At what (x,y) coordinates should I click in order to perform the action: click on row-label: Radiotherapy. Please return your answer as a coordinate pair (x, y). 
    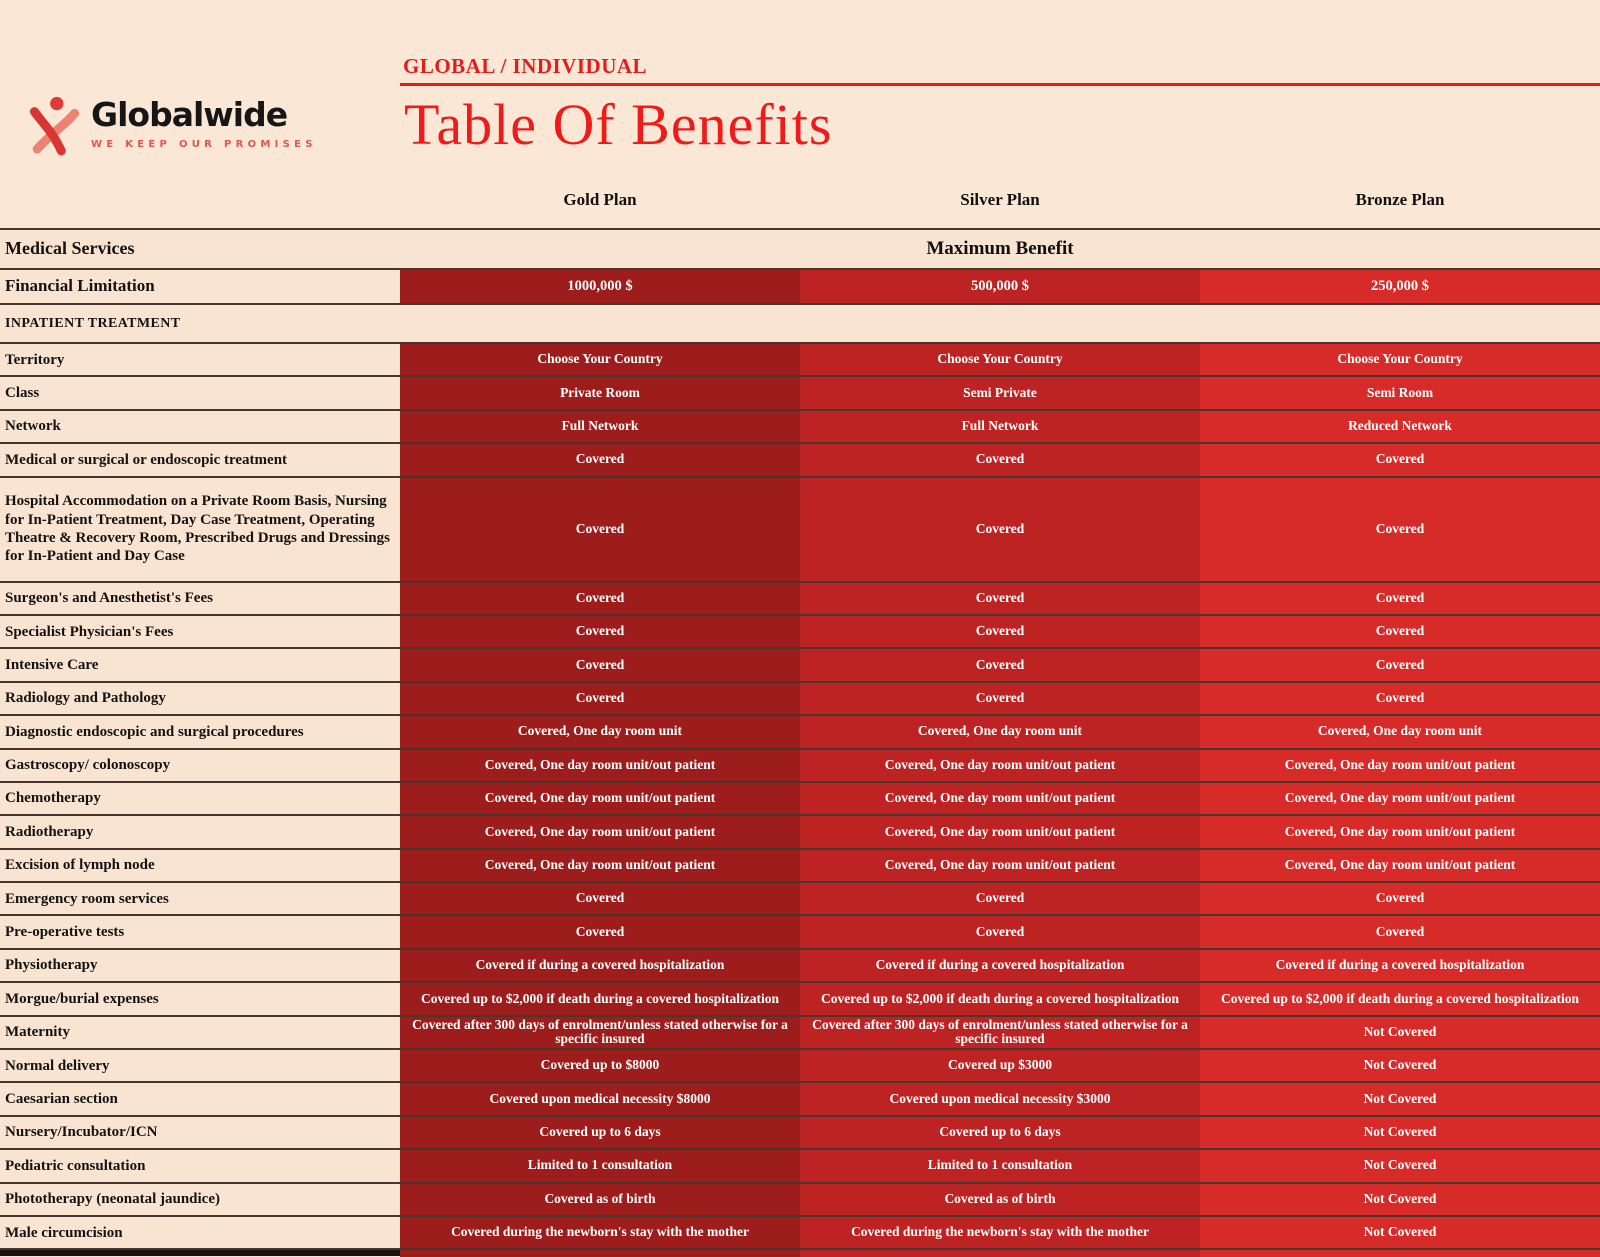
    Looking at the image, I should click on (200, 832).